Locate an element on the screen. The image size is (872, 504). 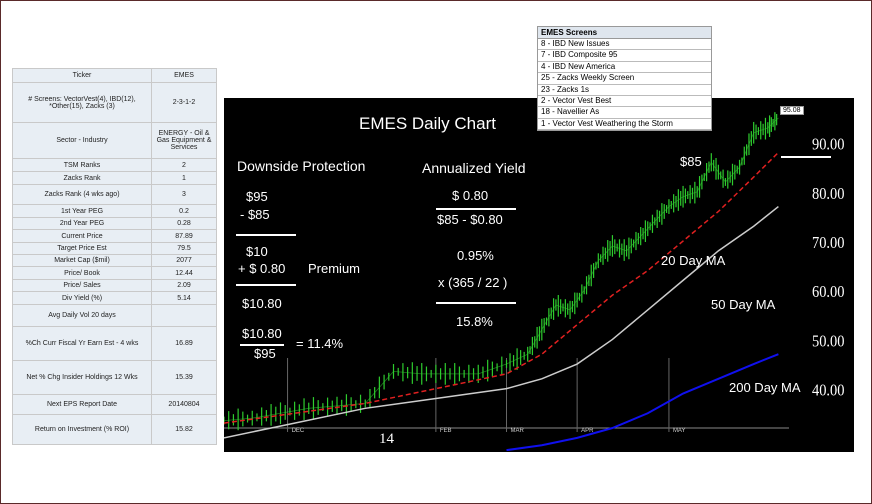
yield-denominator: $85 - $0.80 is located at coordinates (470, 219).